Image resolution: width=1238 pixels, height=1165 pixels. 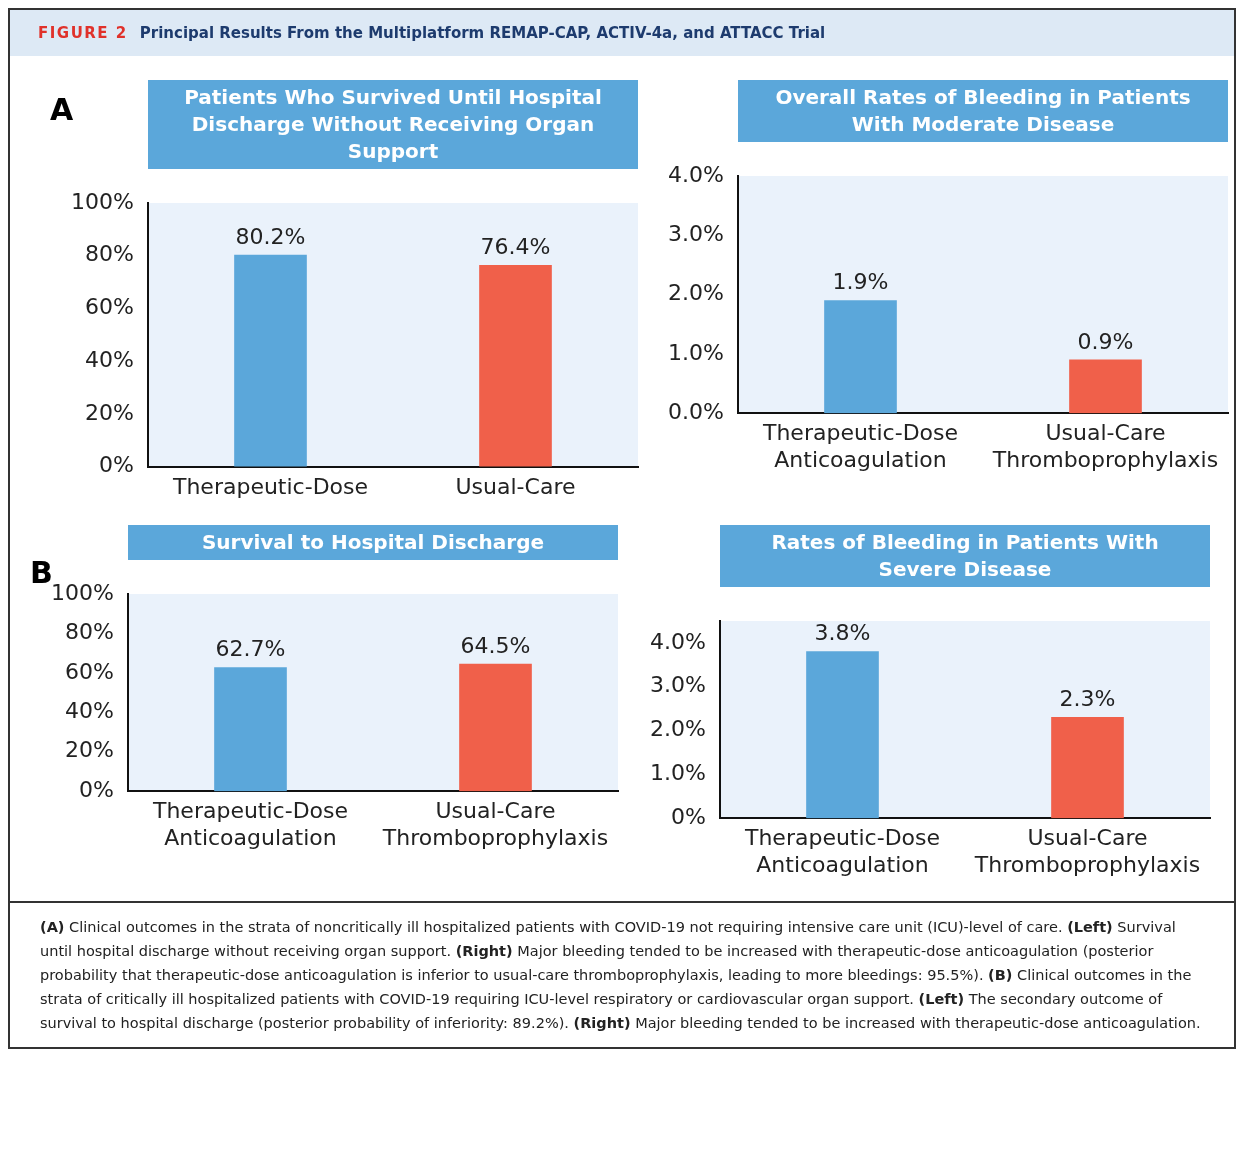 I want to click on chart-title: Survival to Hospital Discharge, so click(x=373, y=542).